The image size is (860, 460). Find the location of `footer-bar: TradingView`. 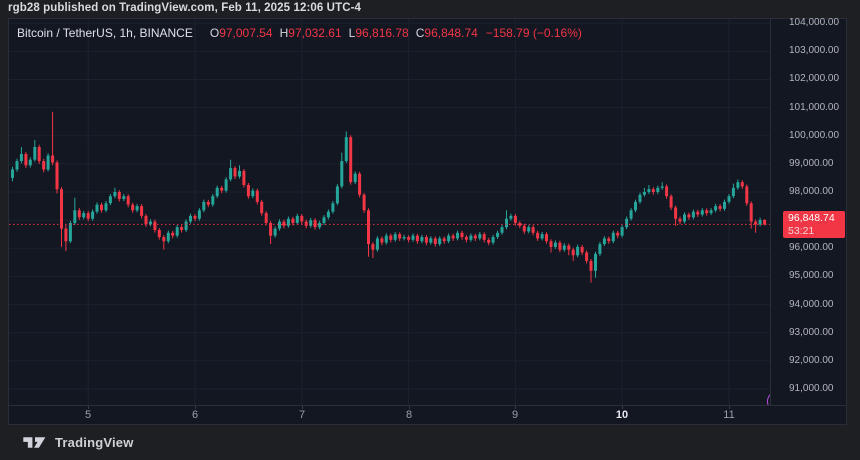

footer-bar: TradingView is located at coordinates (78, 442).